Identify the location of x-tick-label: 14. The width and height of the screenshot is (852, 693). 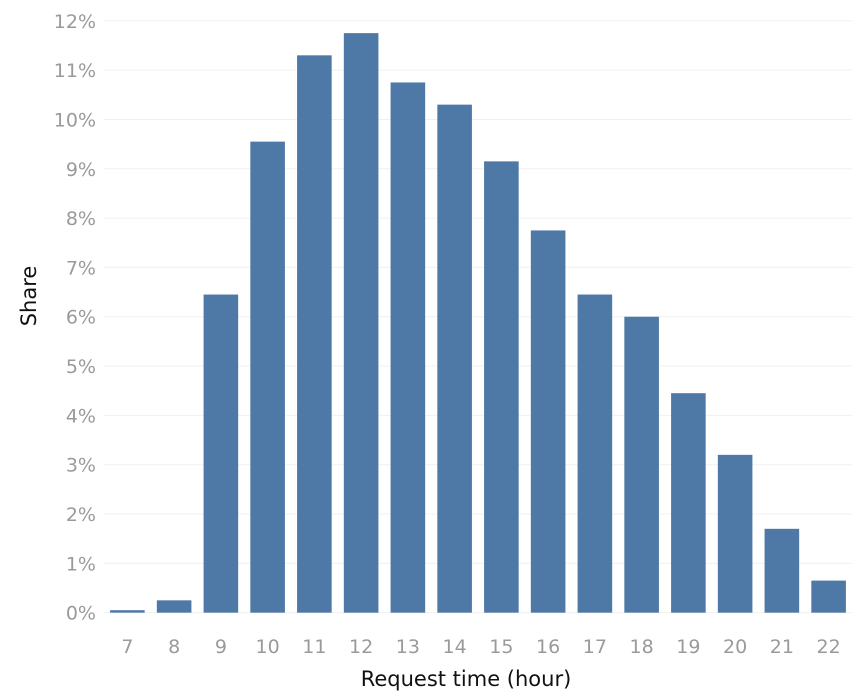
(455, 647).